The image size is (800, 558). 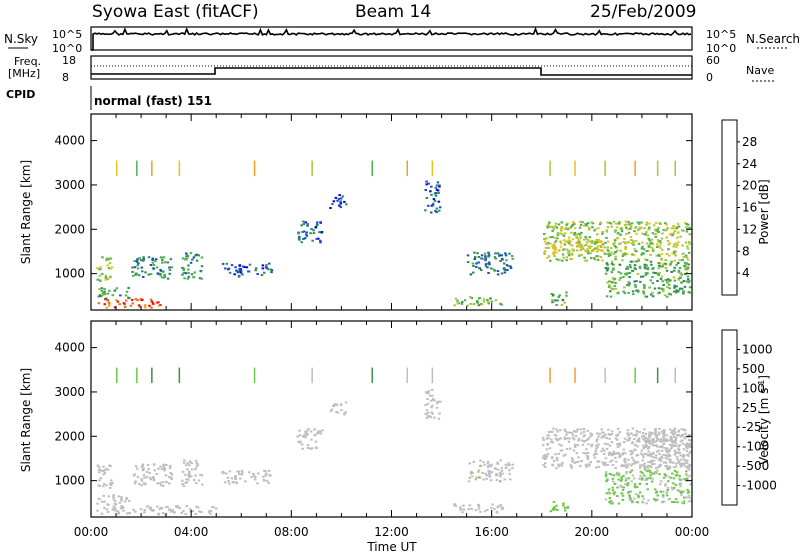 What do you see at coordinates (391, 38) in the screenshot?
I see `nsky-panel` at bounding box center [391, 38].